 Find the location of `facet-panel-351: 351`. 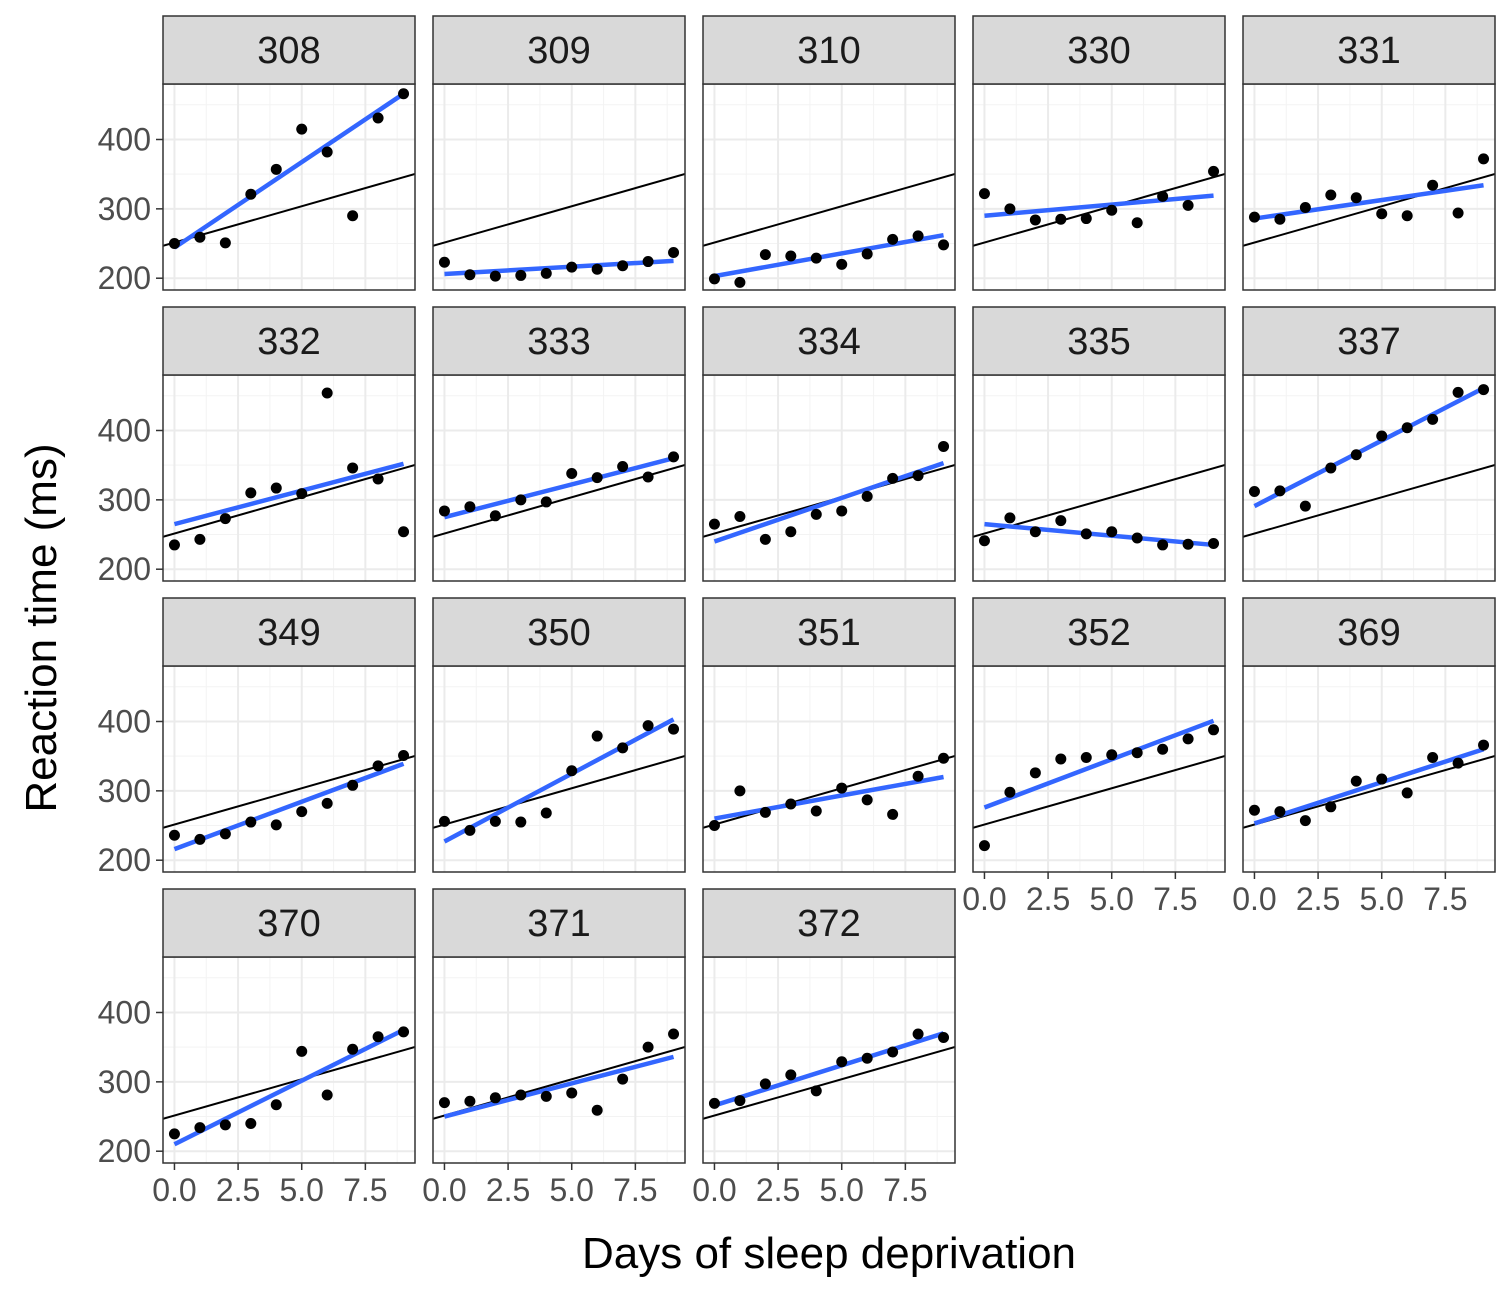

facet-panel-351: 351 is located at coordinates (829, 735).